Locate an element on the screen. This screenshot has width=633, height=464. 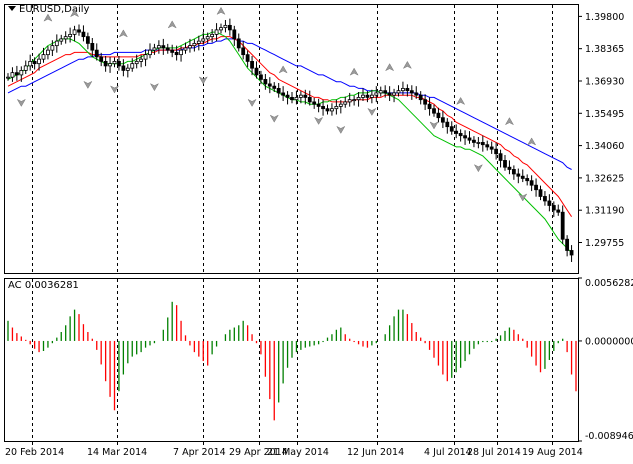
x-tick-label: 14 Mar 2014 is located at coordinates (117, 452).